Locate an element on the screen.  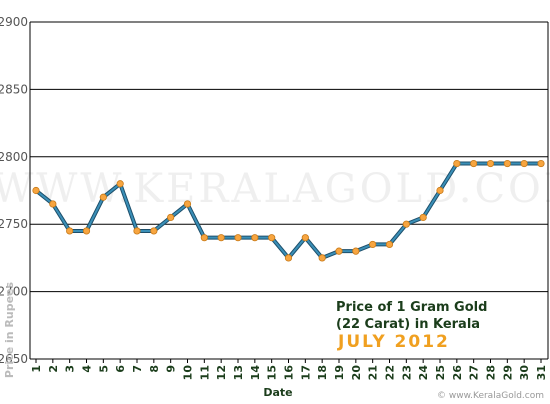
x-tick-label: 12 is located at coordinates (221, 372).